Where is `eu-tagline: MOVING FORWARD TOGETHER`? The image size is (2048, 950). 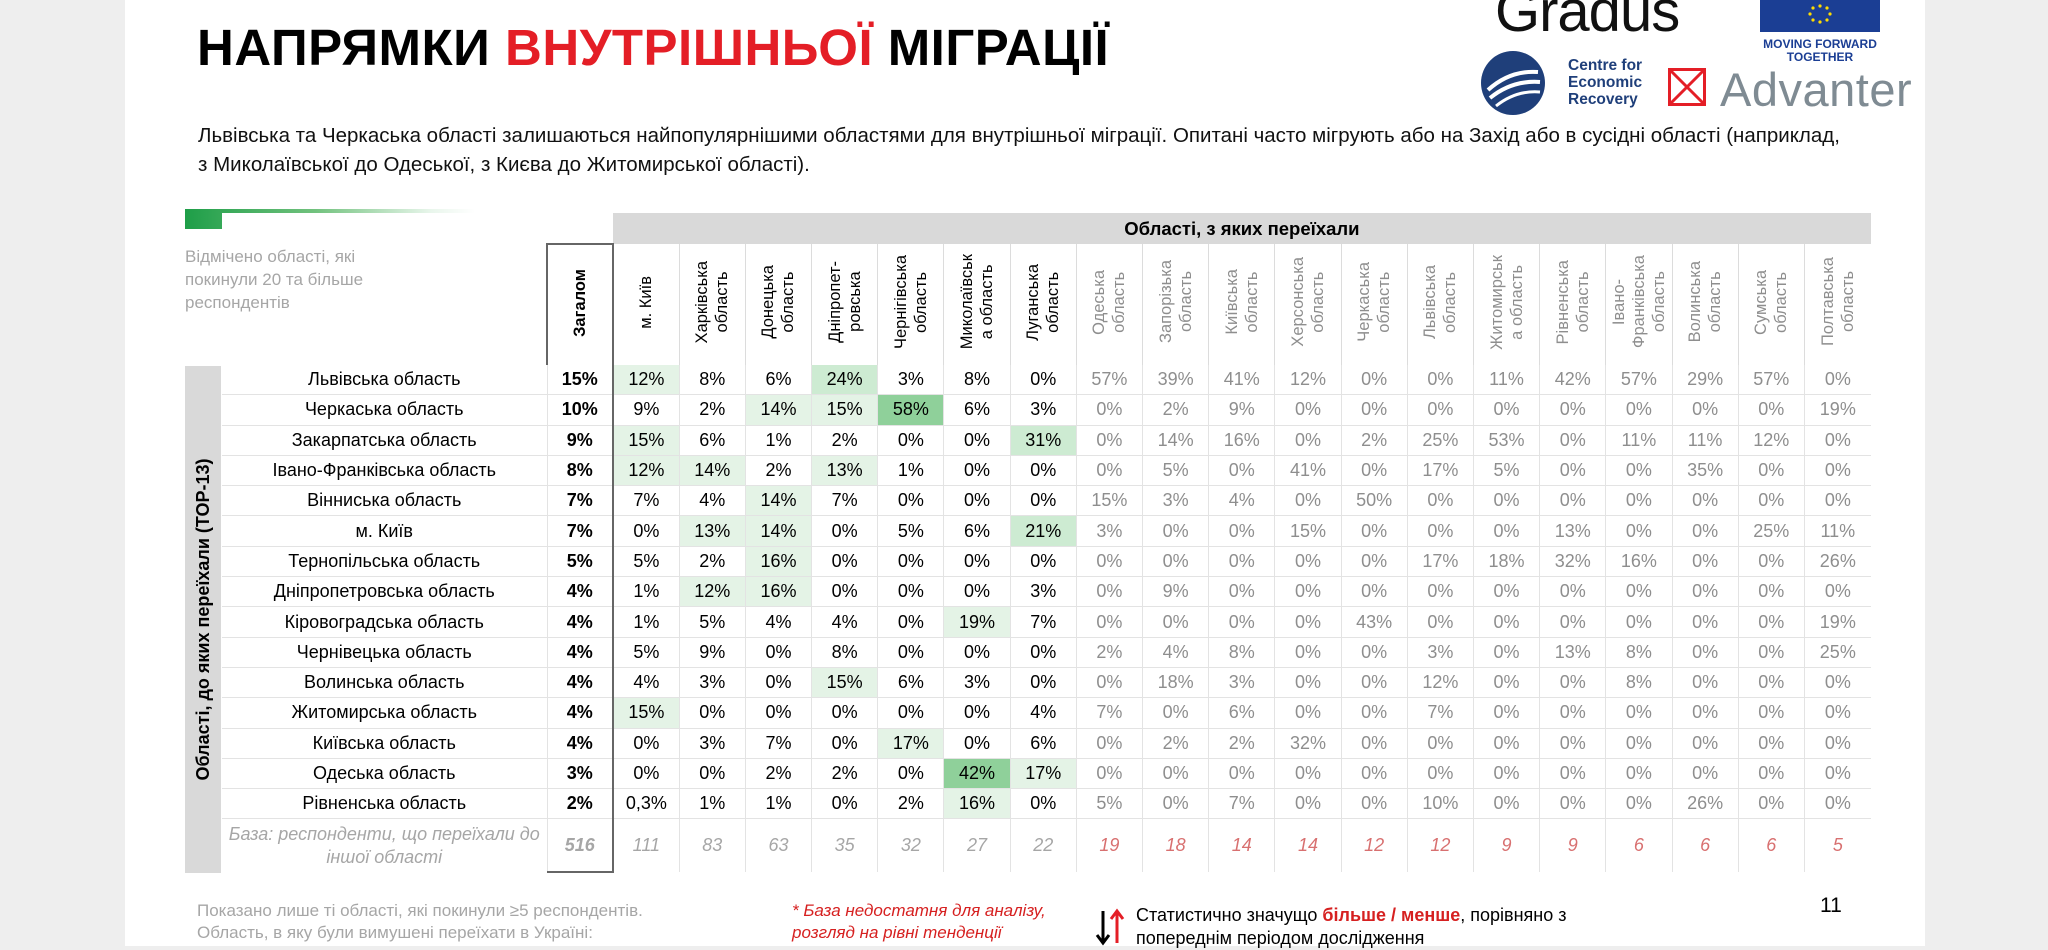
eu-tagline: MOVING FORWARD TOGETHER is located at coordinates (1820, 50).